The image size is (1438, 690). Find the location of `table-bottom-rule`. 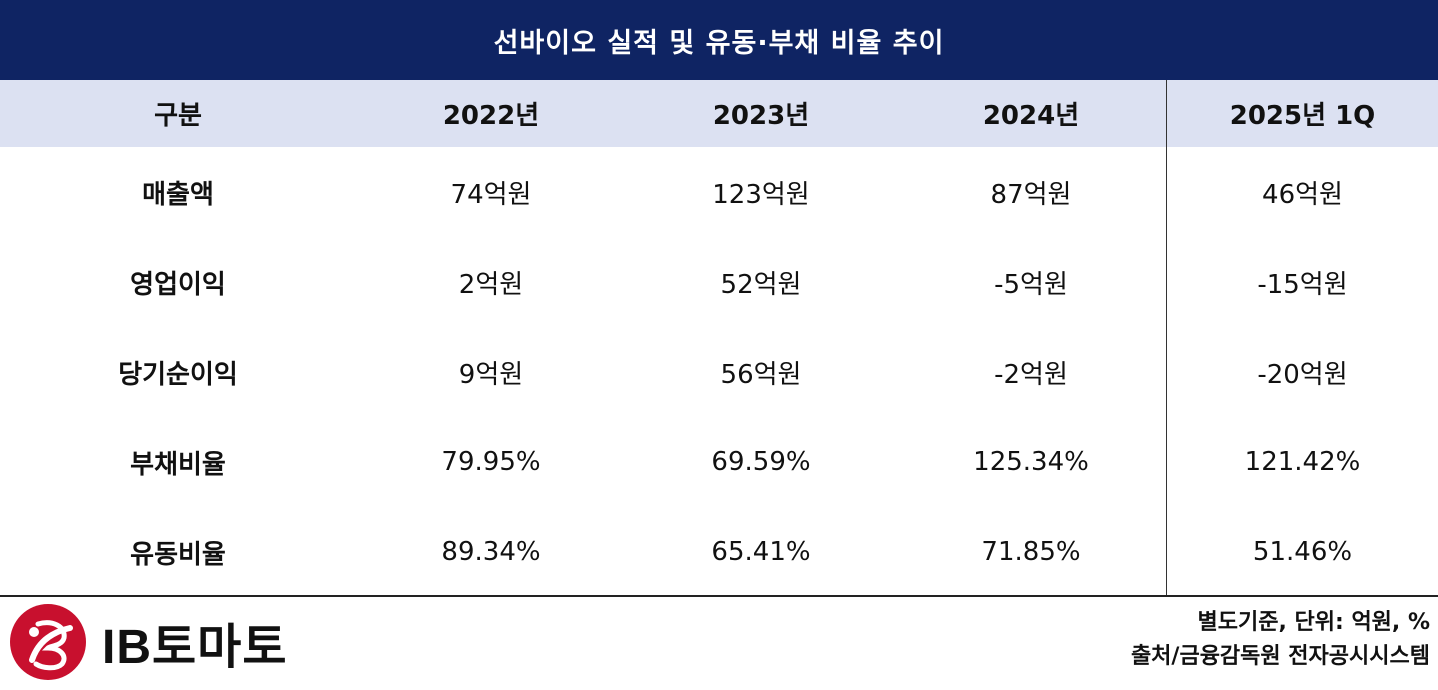

table-bottom-rule is located at coordinates (719, 596).